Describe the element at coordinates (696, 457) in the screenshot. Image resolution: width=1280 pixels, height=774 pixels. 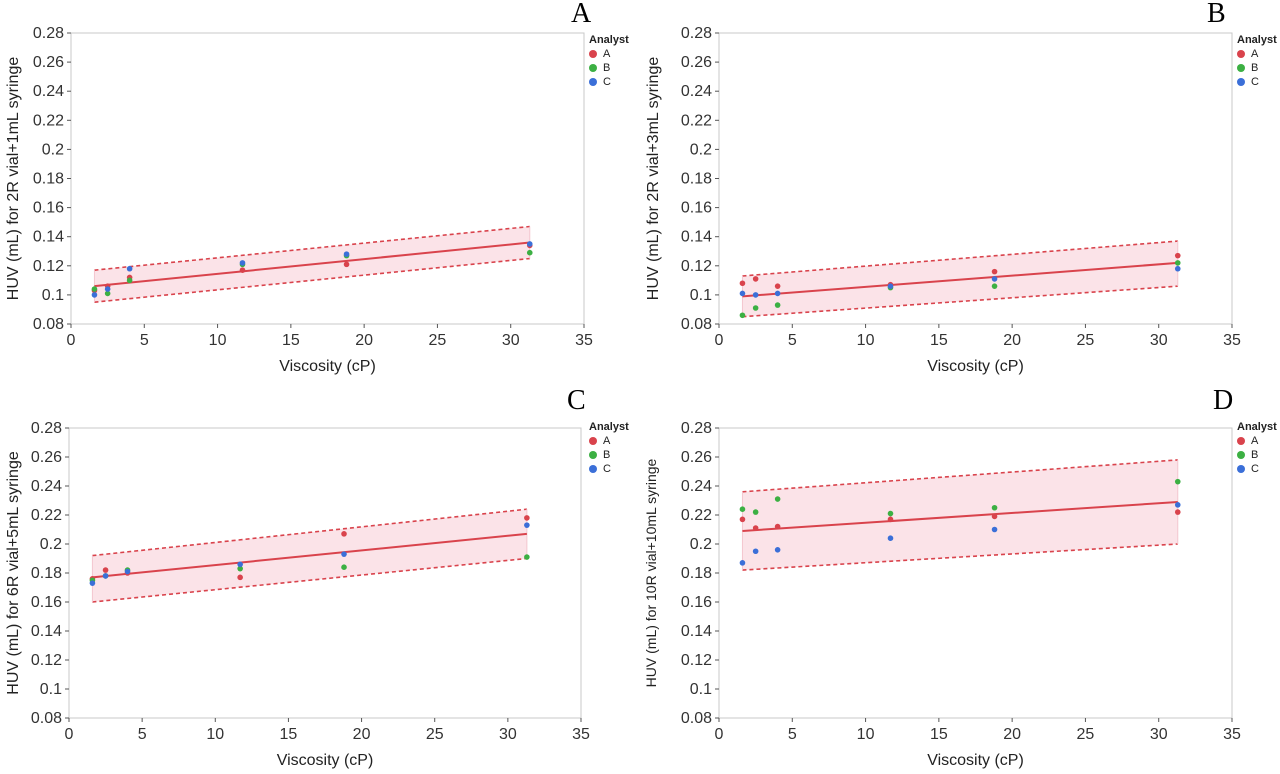
I see `y-tick-label: 0.26` at that location.